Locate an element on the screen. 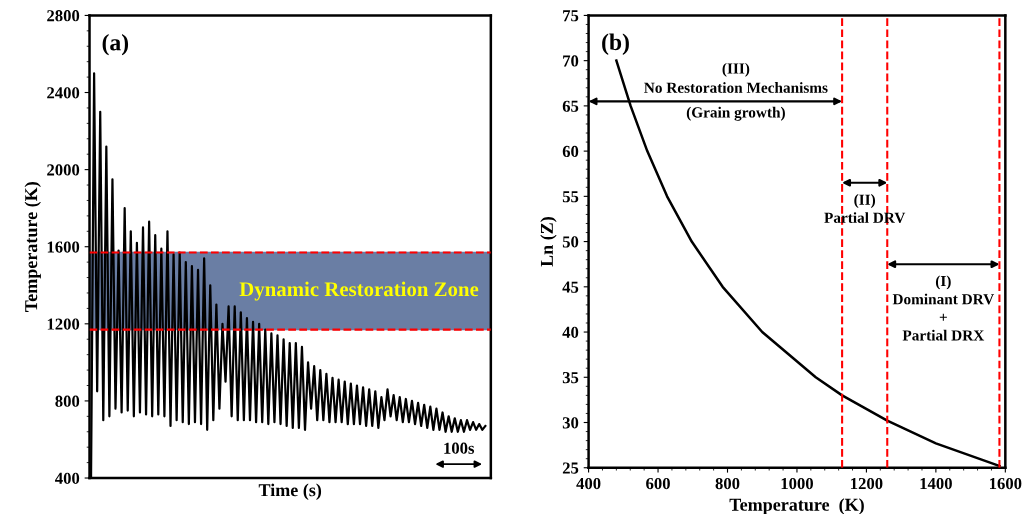  x-axis-title: Temperature (K) is located at coordinates (796, 506).